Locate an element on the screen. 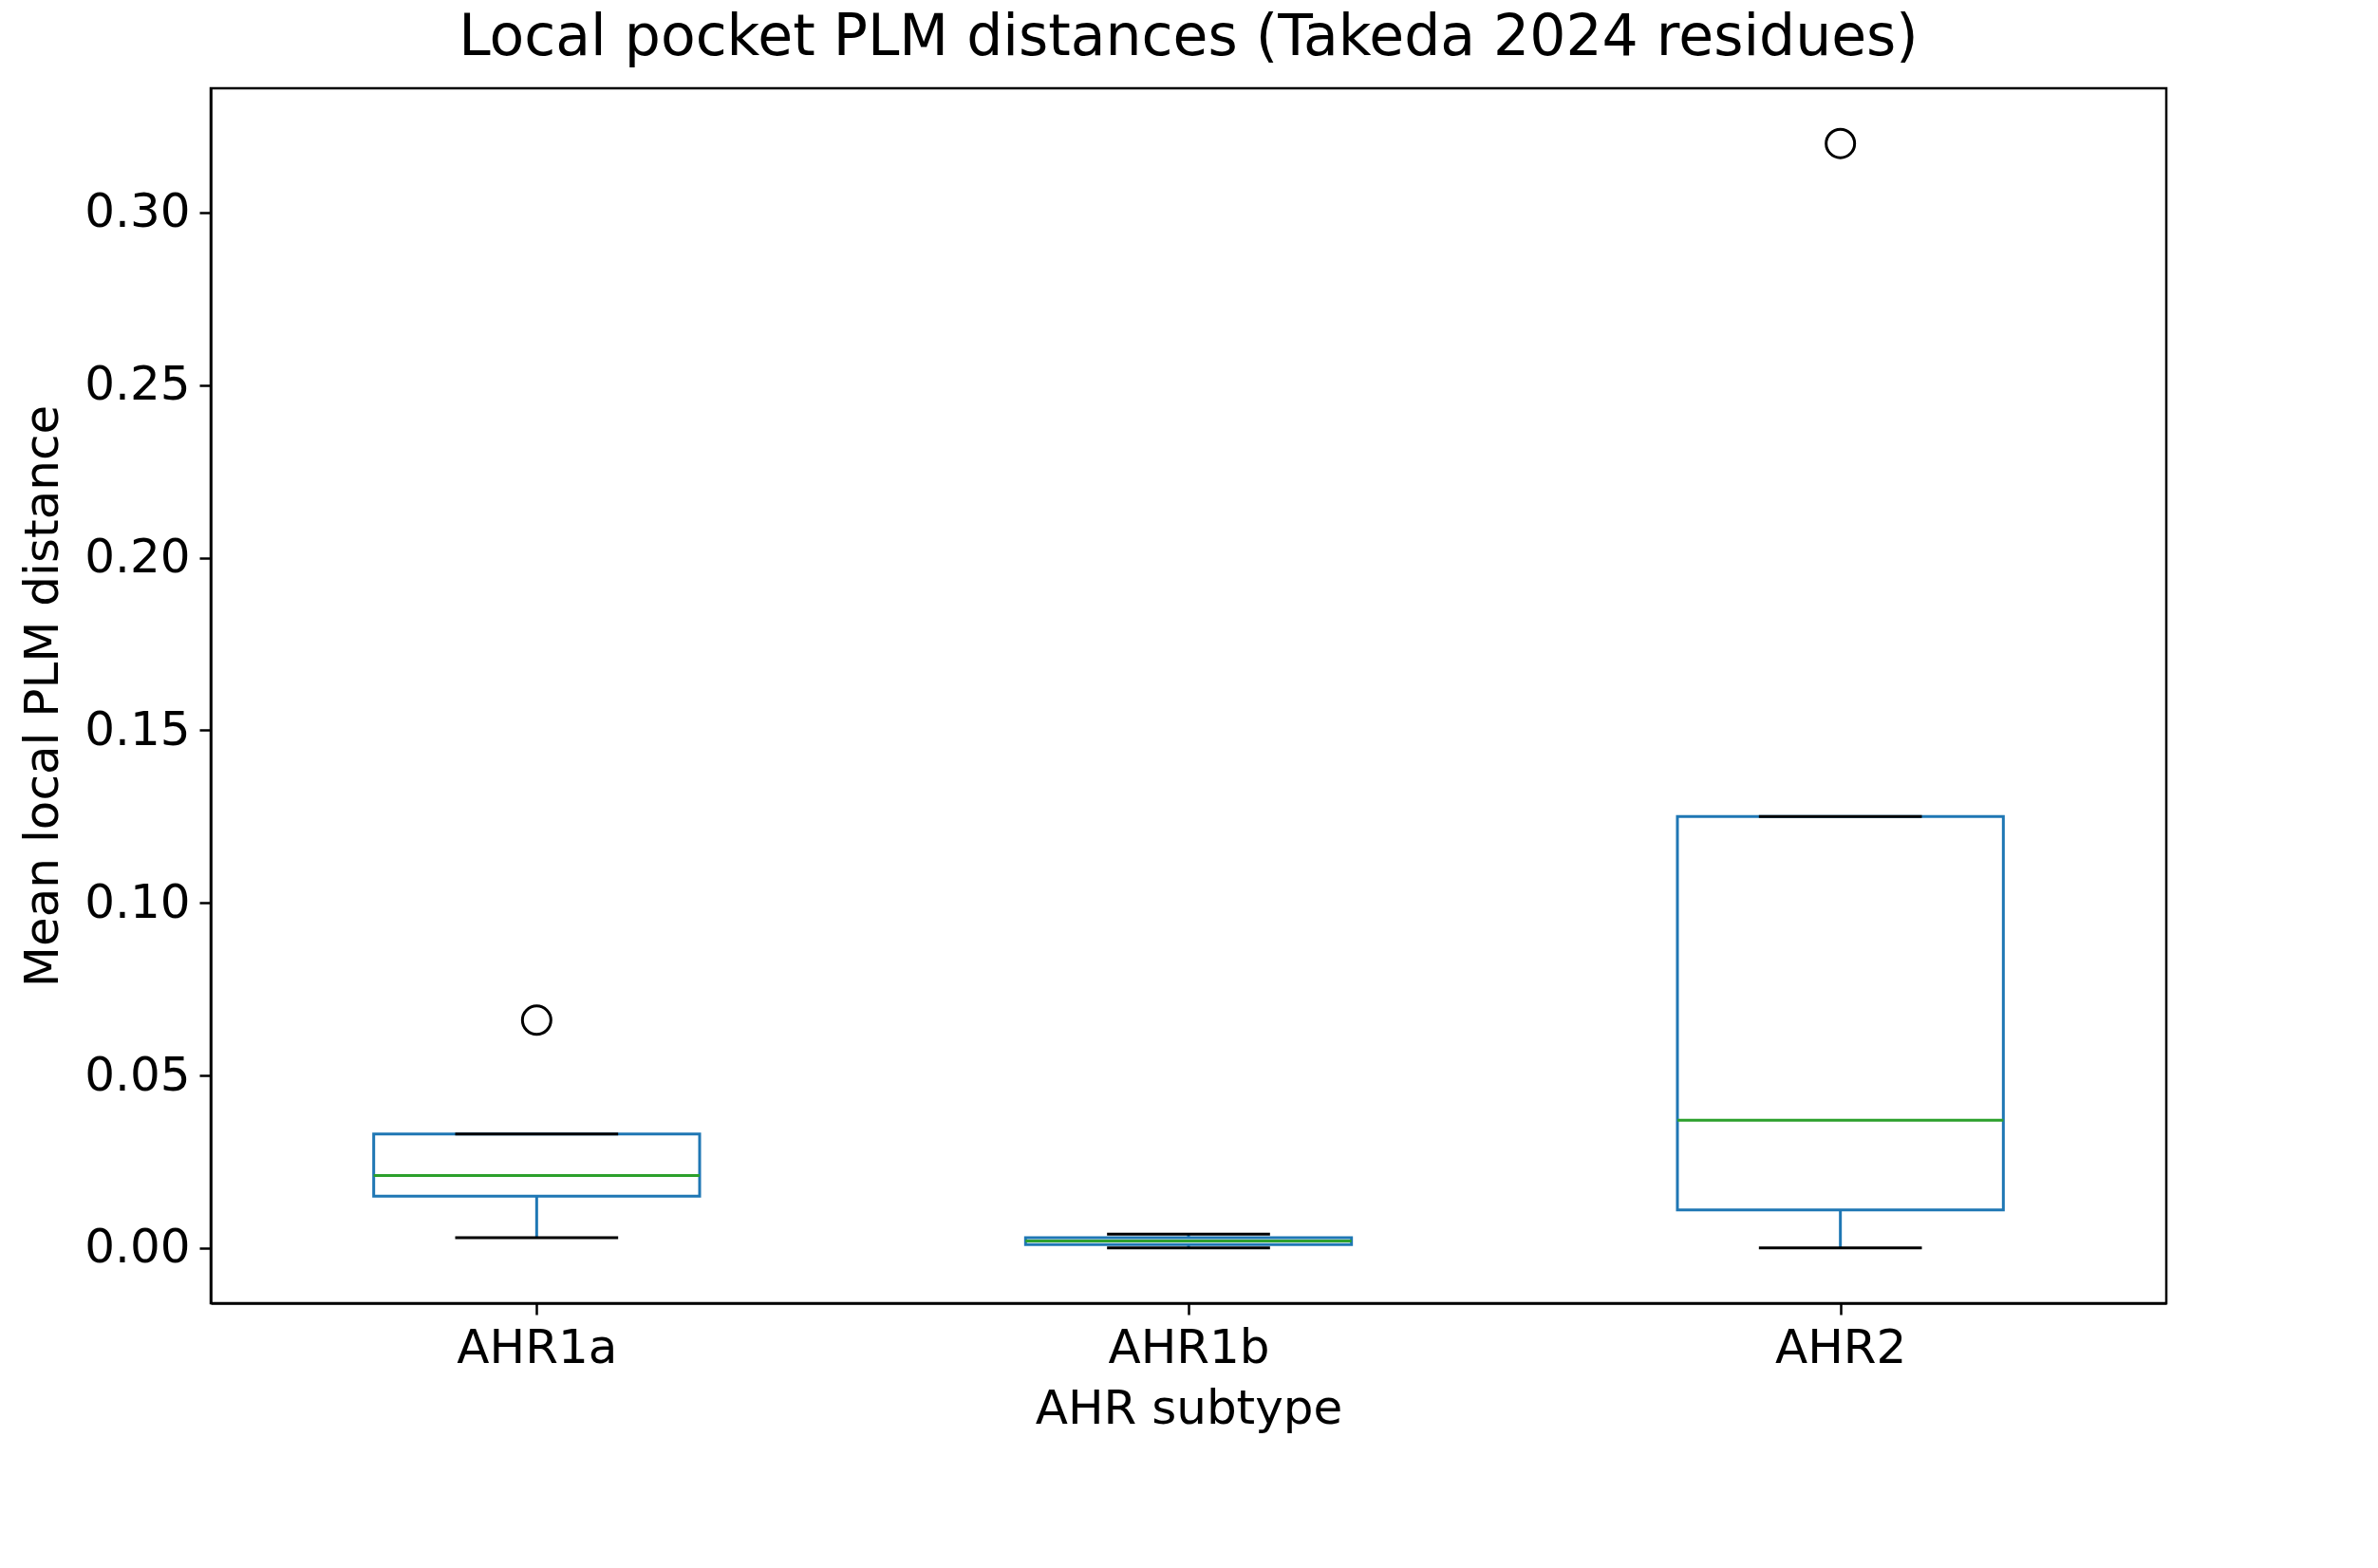  x-tick-label: AHR1a is located at coordinates (537, 1346).